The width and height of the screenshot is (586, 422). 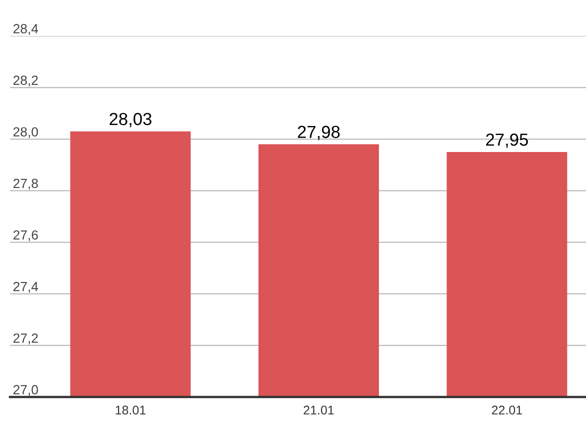 What do you see at coordinates (507, 141) in the screenshot?
I see `data-label: 27,95` at bounding box center [507, 141].